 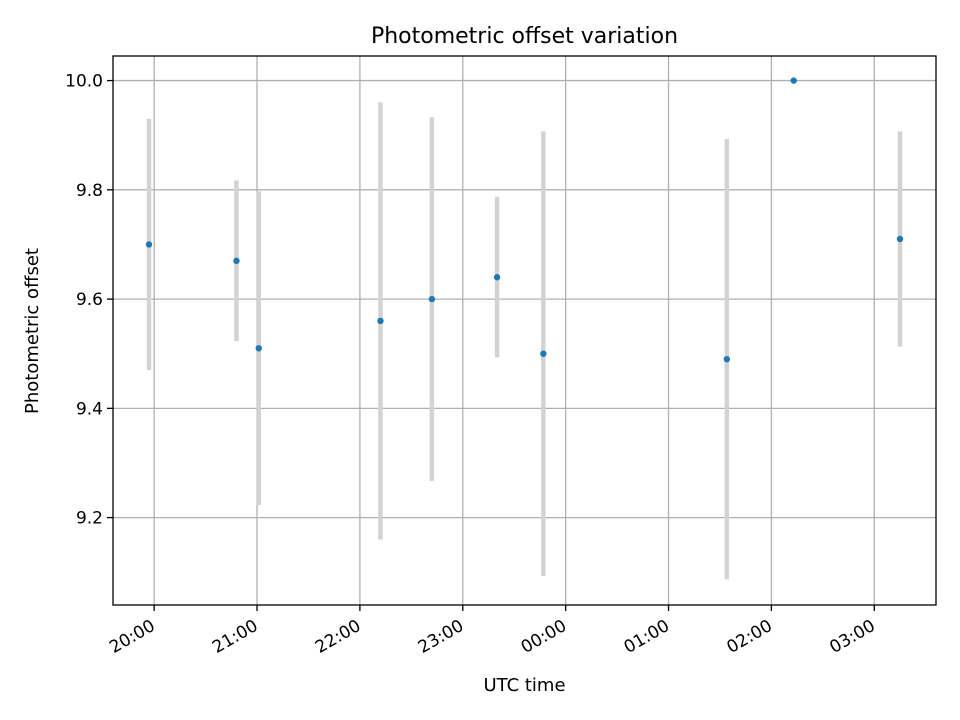 I want to click on y-tick-label: 9.8, so click(x=89, y=191).